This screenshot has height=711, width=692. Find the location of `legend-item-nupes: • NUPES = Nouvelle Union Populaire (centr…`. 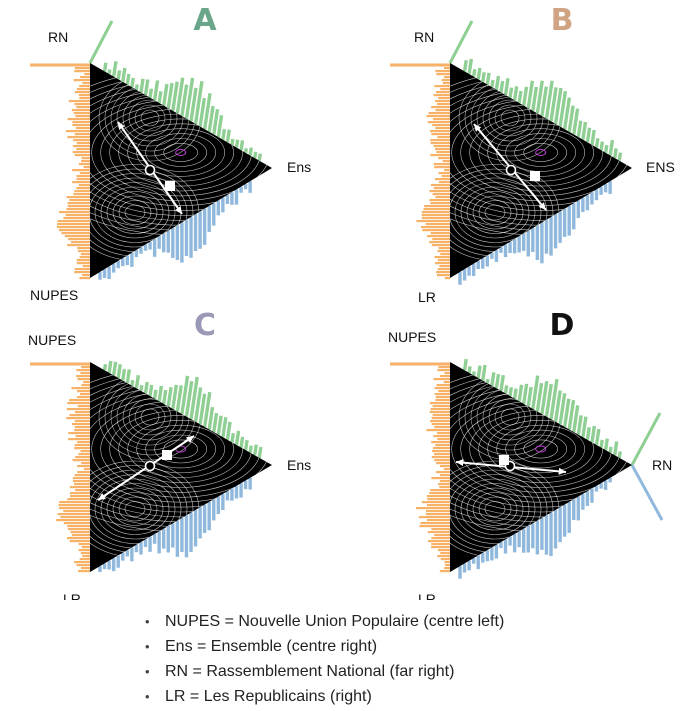

legend-item-nupes: • NUPES = Nouvelle Union Populaire (centr… is located at coordinates (405, 621).